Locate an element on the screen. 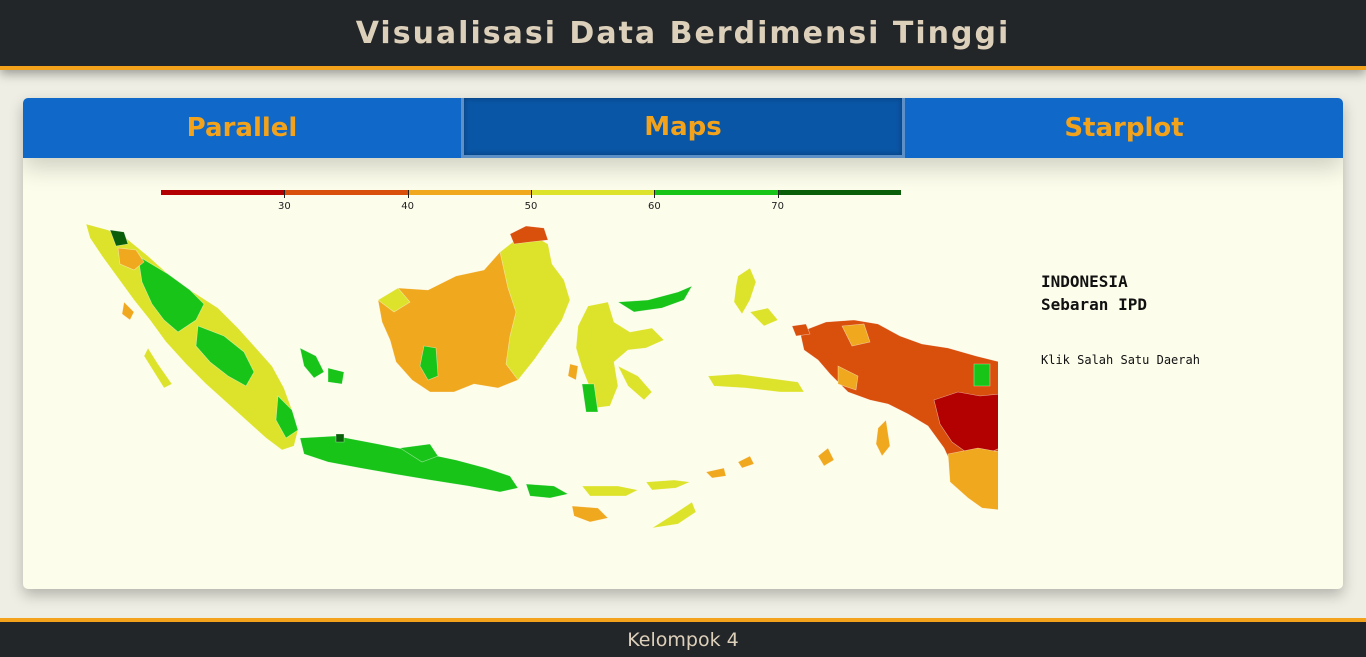 The height and width of the screenshot is (657, 1366). tab-maps: Maps is located at coordinates (683, 128).